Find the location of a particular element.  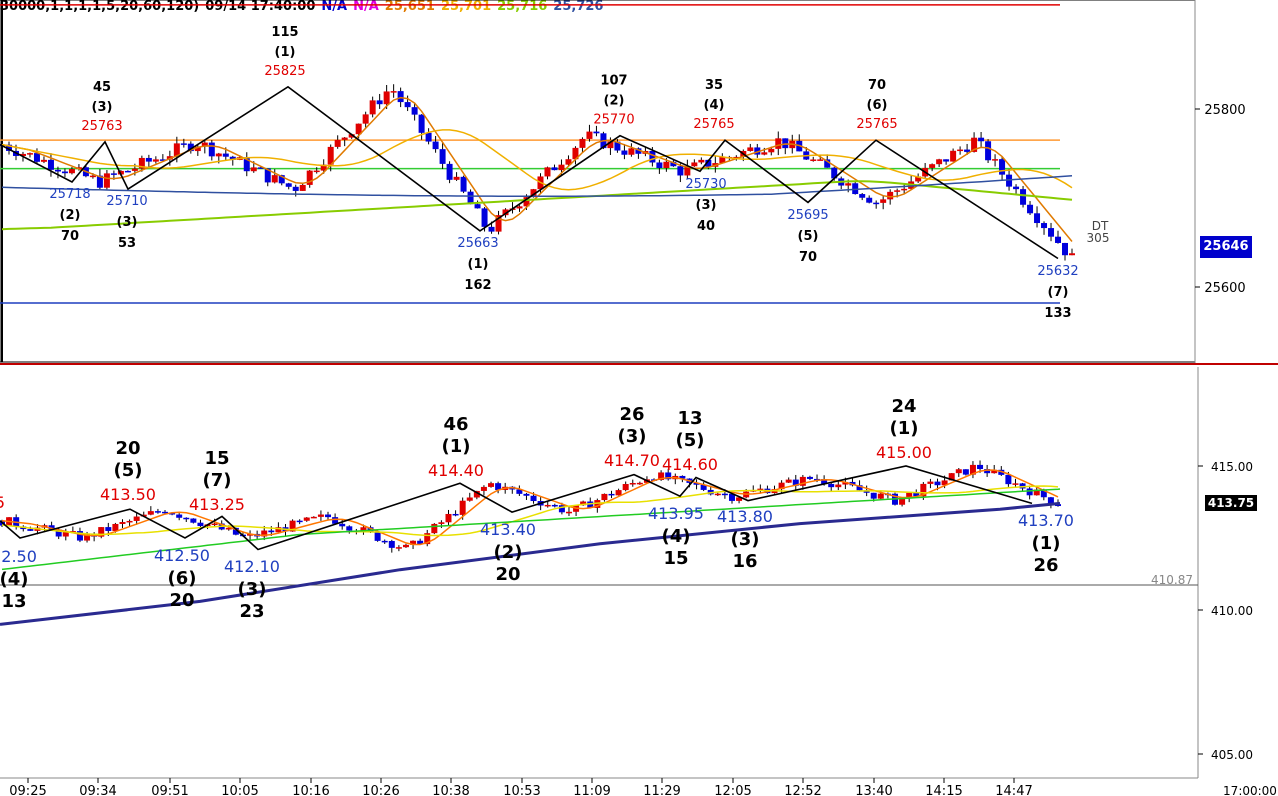

top-low-wave-label: (3) is located at coordinates (127, 222).